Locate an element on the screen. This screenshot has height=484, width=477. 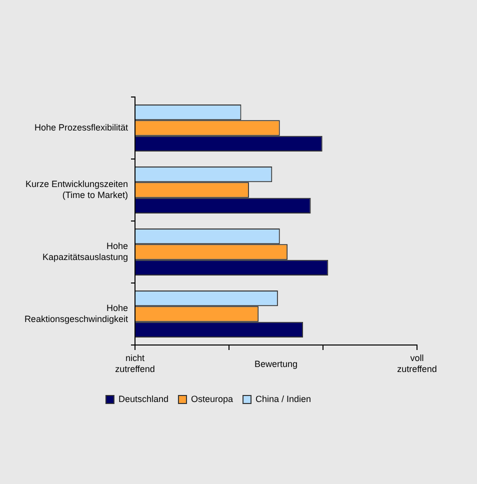
legend-label: Deutschland is located at coordinates (143, 399).